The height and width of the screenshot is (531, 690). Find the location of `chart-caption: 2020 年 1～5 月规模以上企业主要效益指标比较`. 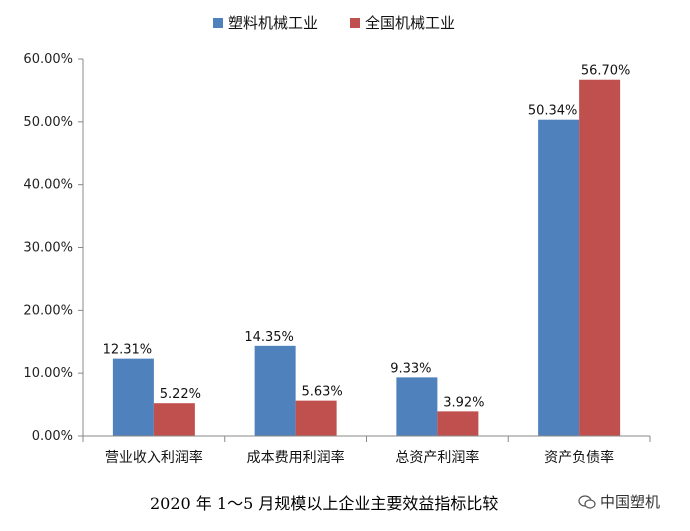

chart-caption: 2020 年 1～5 月规模以上企业主要效益指标比较 is located at coordinates (324, 503).